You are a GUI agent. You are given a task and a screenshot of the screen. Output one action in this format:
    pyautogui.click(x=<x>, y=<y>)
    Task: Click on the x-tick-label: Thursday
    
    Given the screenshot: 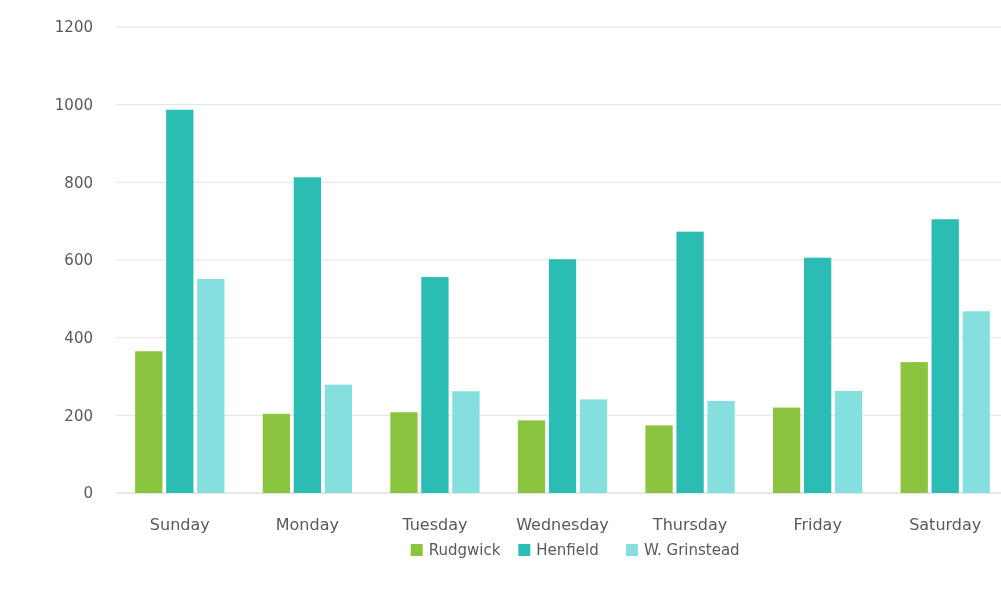 What is the action you would take?
    pyautogui.click(x=689, y=524)
    